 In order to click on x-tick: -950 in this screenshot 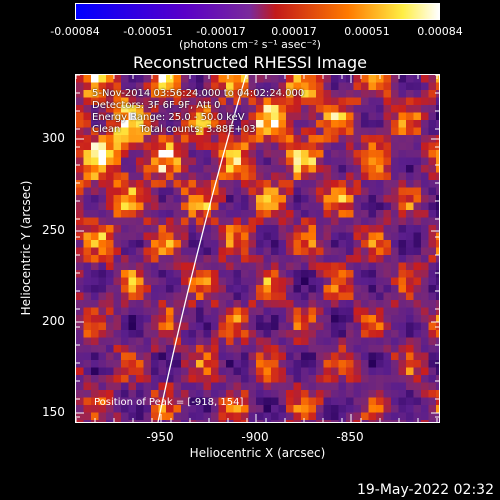, I will do `click(160, 437)`.